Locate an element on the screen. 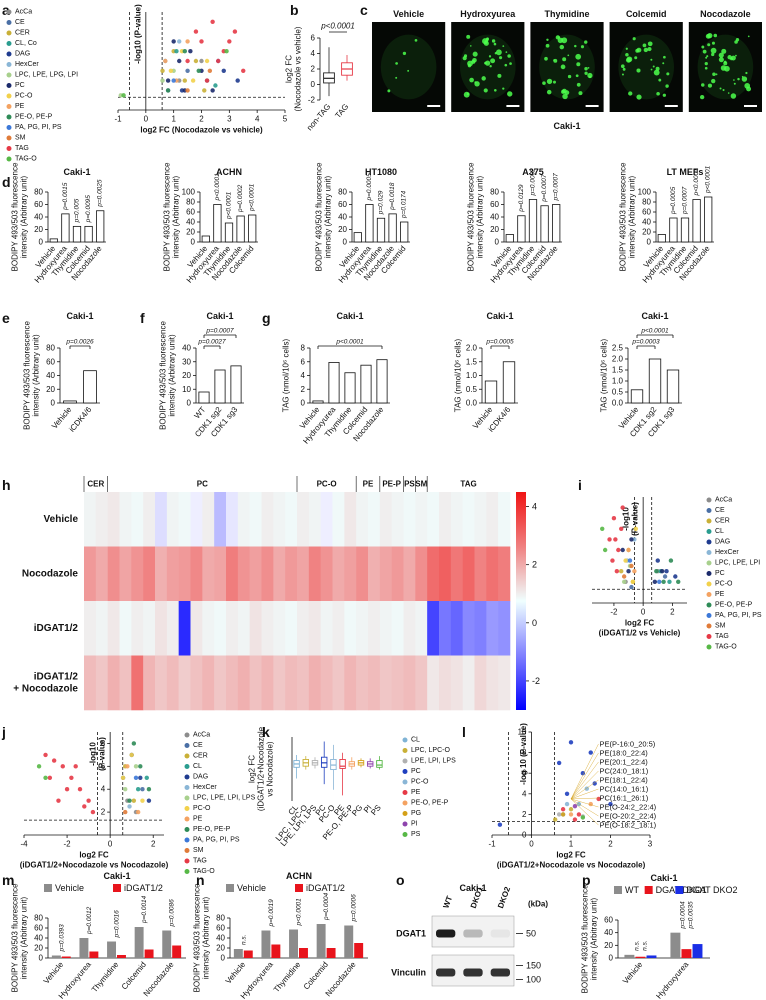 This screenshot has height=1000, width=766. x-tick-label: Colcemid is located at coordinates (134, 975).